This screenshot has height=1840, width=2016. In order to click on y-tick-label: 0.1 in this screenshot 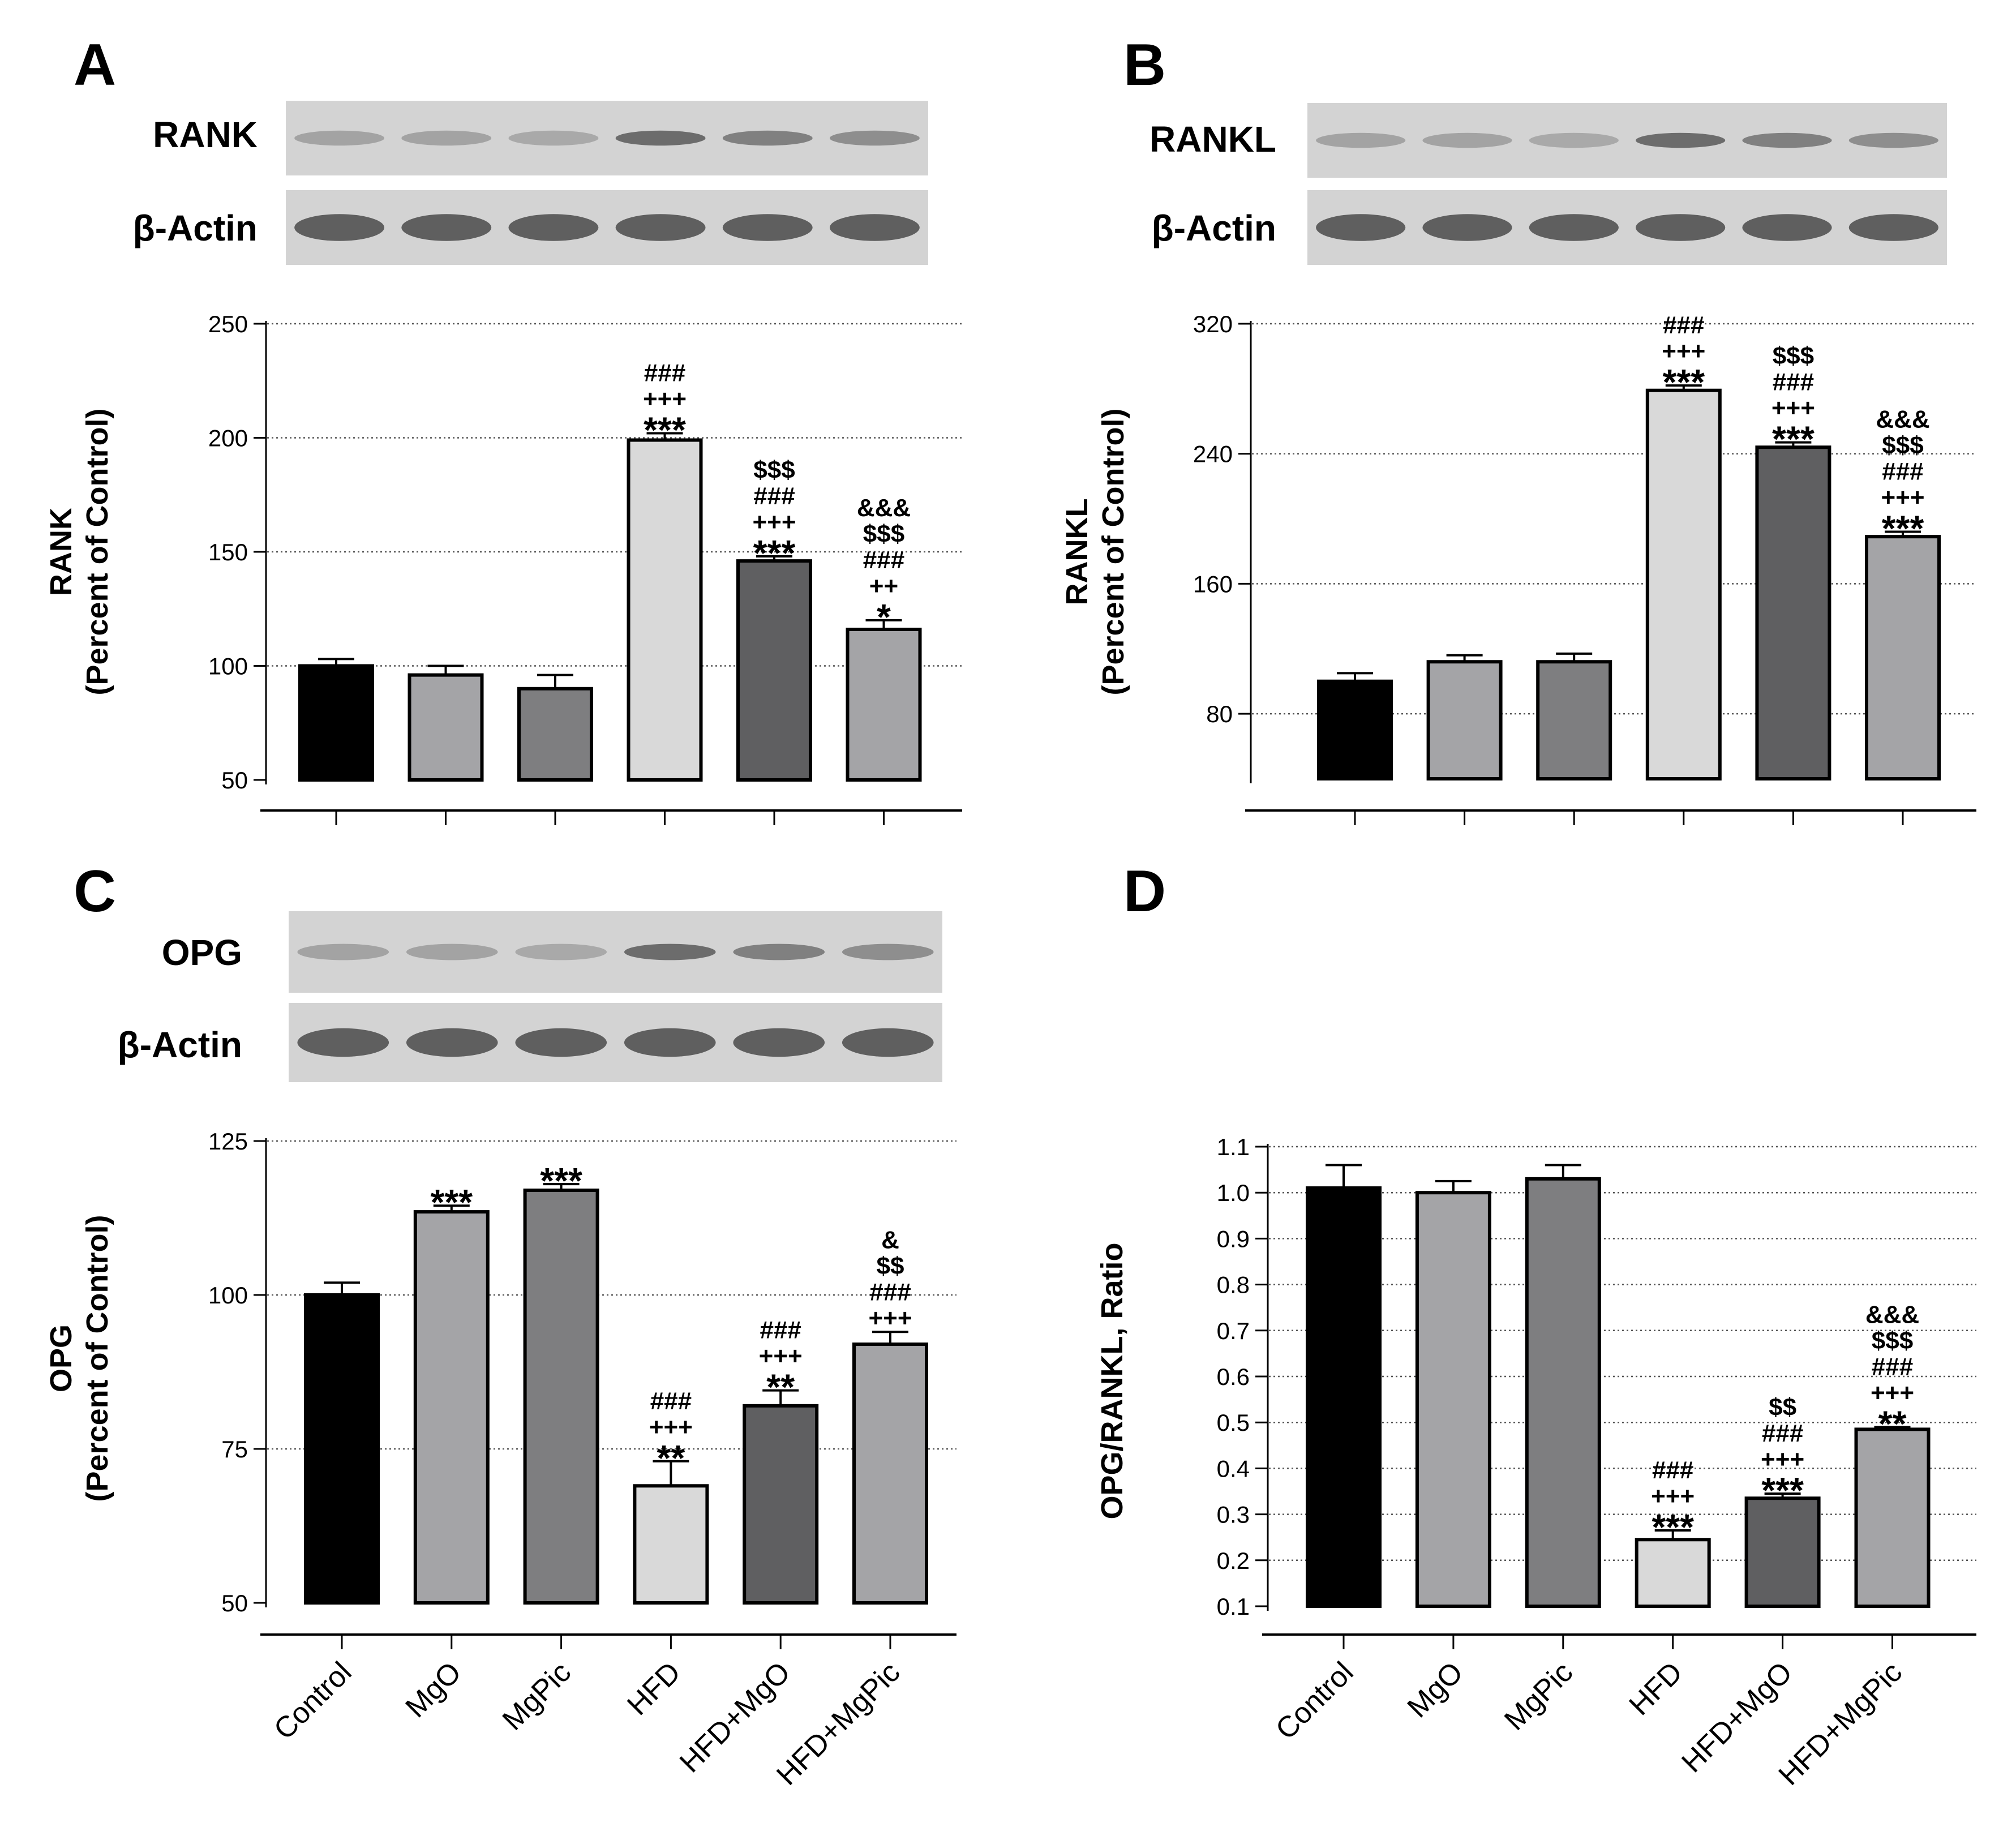, I will do `click(1234, 1606)`.